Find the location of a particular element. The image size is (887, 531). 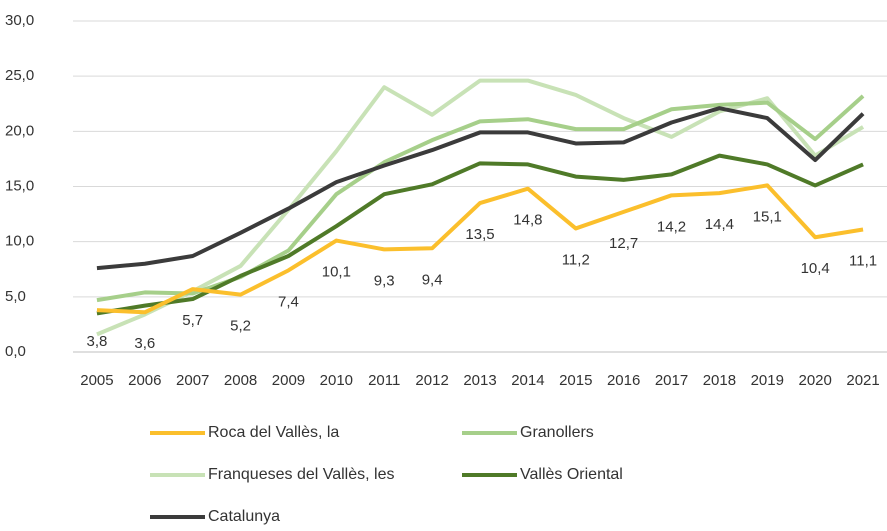

data-label: 13,5 is located at coordinates (479, 234).